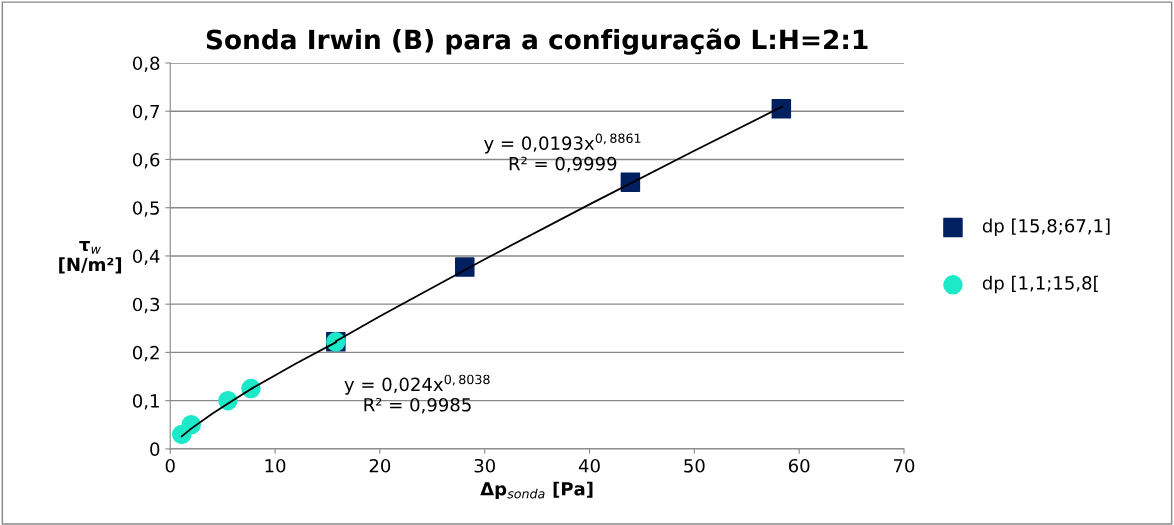  Describe the element at coordinates (1046, 227) in the screenshot. I see `legend-label: dp [15,8;67,1]` at that location.